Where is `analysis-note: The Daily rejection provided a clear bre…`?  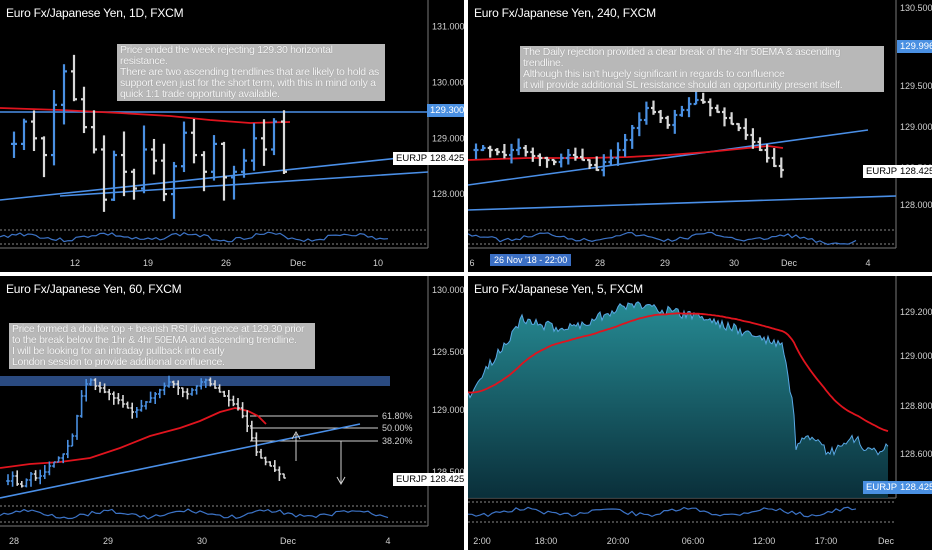 analysis-note: The Daily rejection provided a clear bre… is located at coordinates (702, 69).